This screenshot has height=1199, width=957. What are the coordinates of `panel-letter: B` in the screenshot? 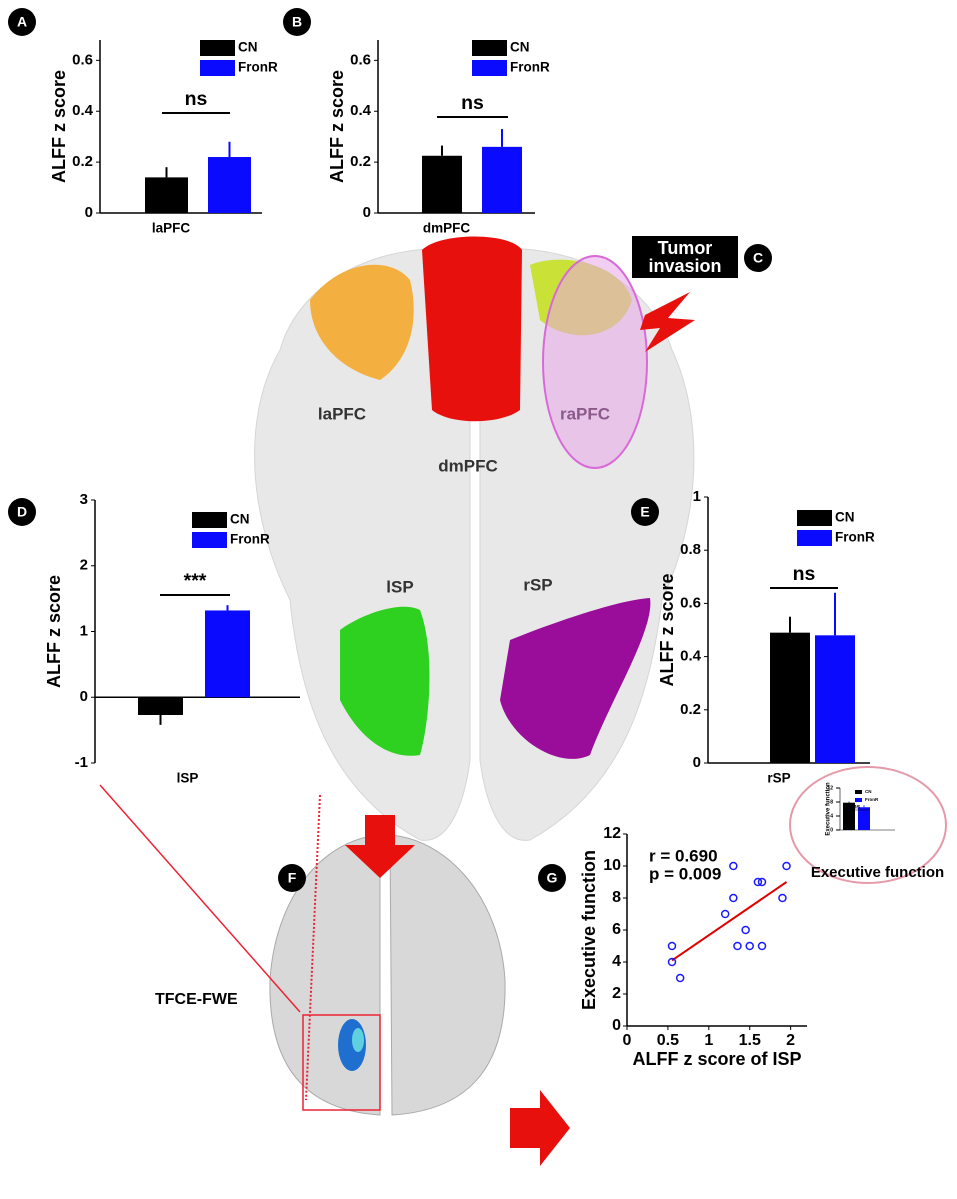 It's located at (297, 22).